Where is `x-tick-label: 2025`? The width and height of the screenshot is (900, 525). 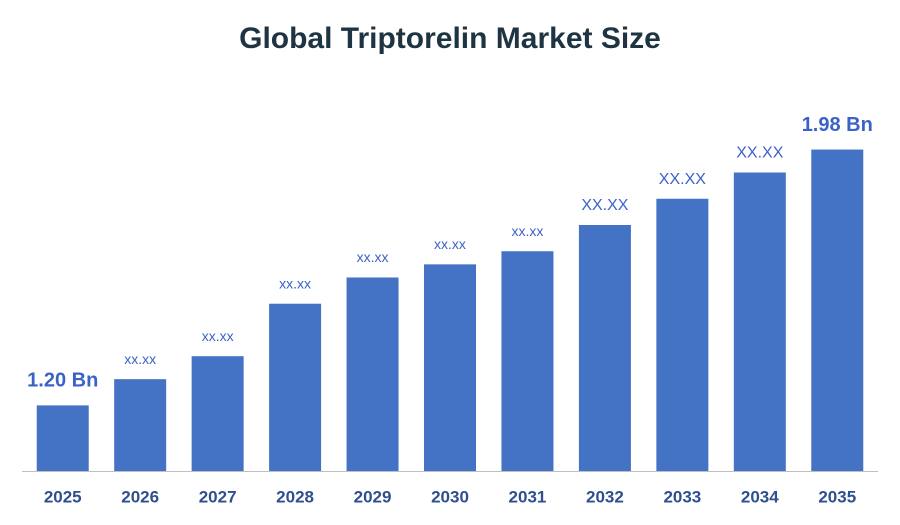 x-tick-label: 2025 is located at coordinates (63, 496).